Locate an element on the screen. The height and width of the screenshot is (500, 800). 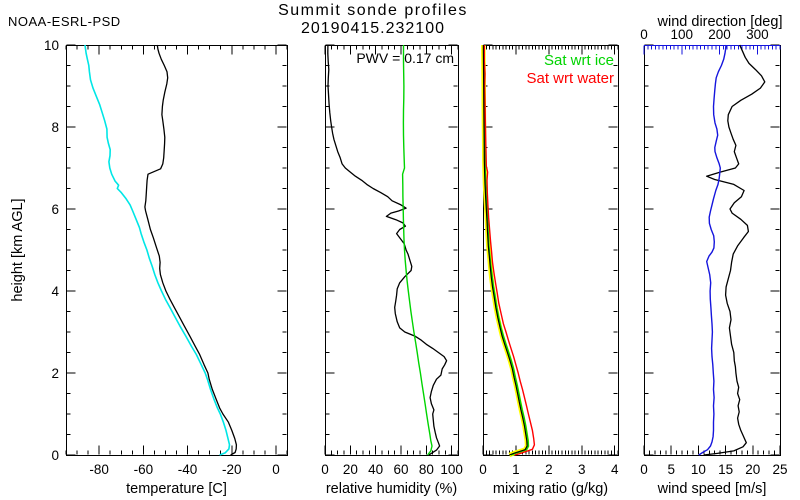
x-tick-label: -80 is located at coordinates (99, 469).